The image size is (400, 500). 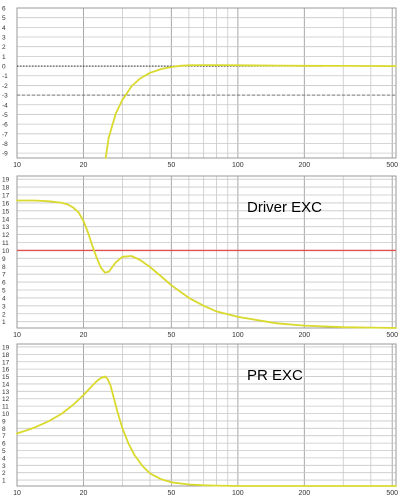 What do you see at coordinates (5, 144) in the screenshot?
I see `y-tick-label: -8` at bounding box center [5, 144].